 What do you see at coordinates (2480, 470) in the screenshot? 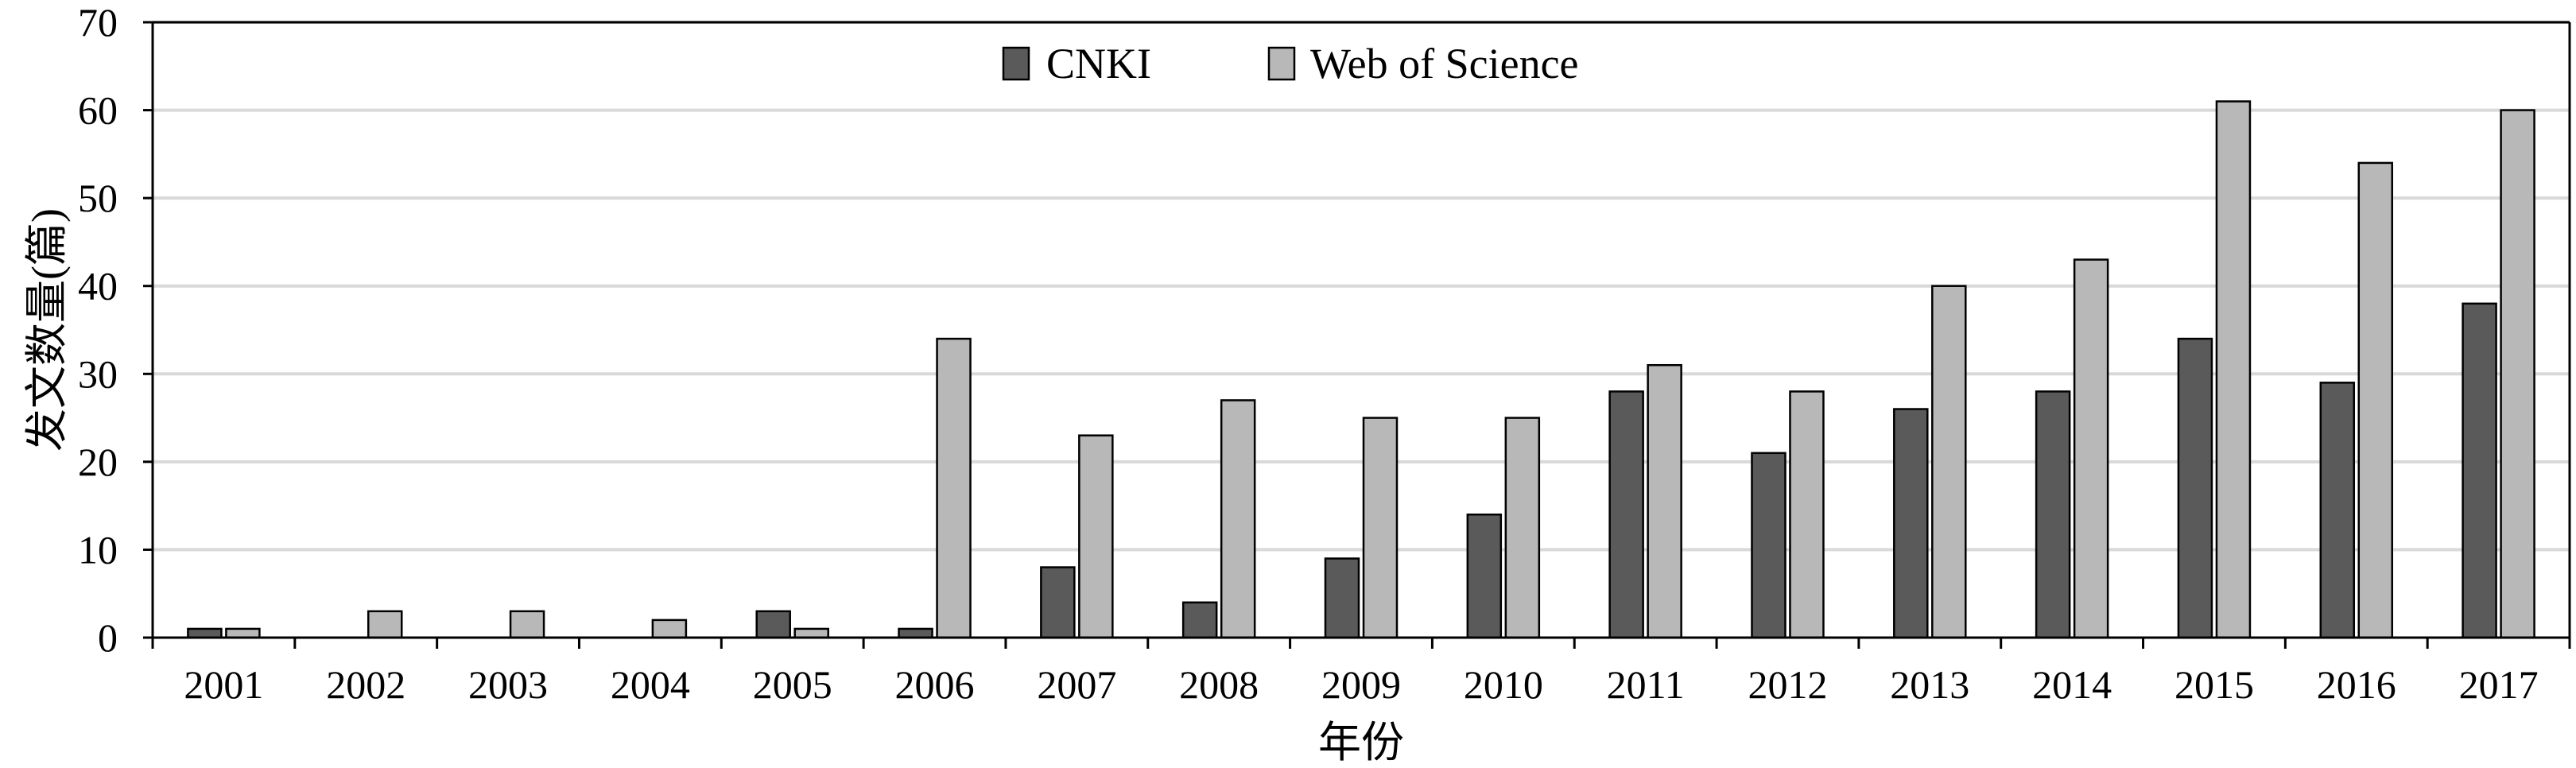
I see `bar-cnki-2017` at bounding box center [2480, 470].